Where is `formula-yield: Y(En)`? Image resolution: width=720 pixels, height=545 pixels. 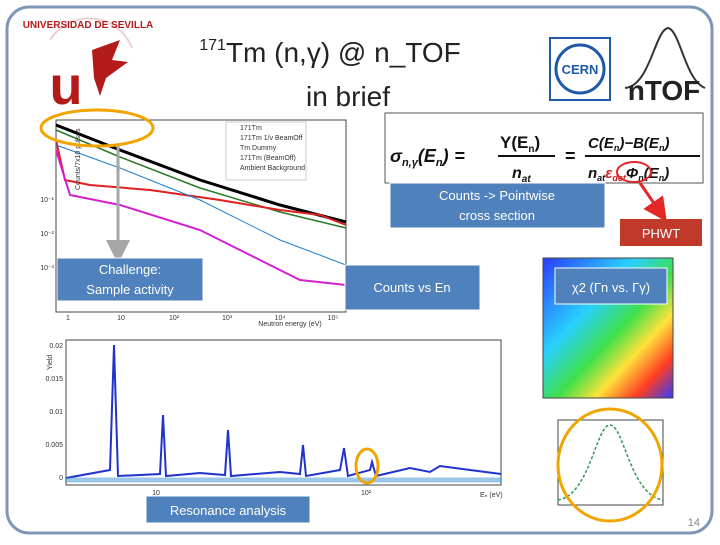
formula-yield: Y(En) is located at coordinates (520, 144).